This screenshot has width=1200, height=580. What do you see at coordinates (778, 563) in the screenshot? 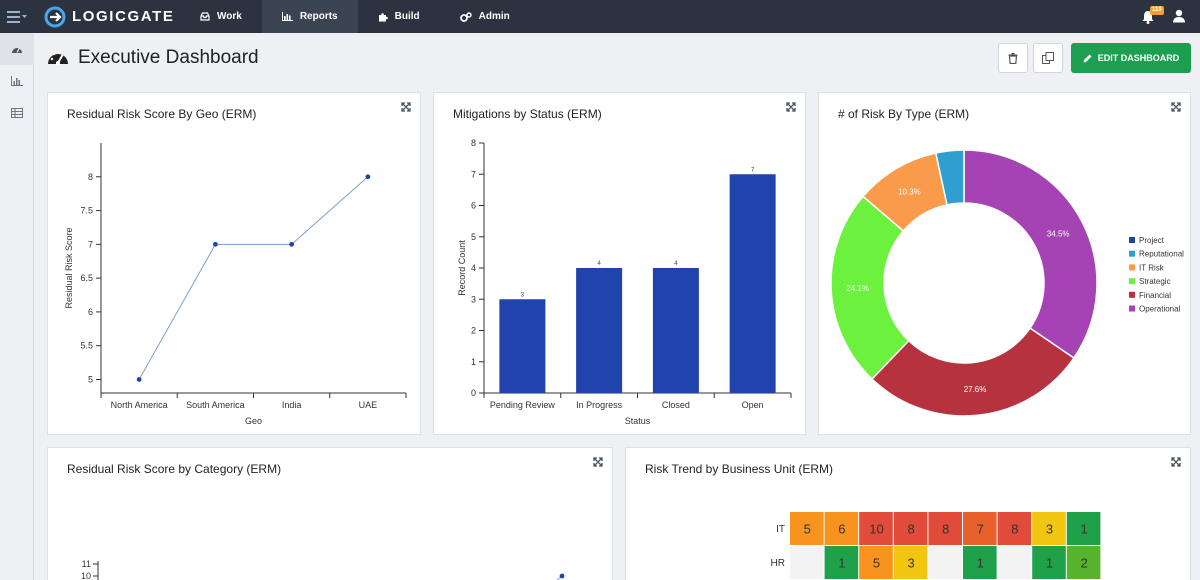
I see `heatmap-row-label: HR` at bounding box center [778, 563].